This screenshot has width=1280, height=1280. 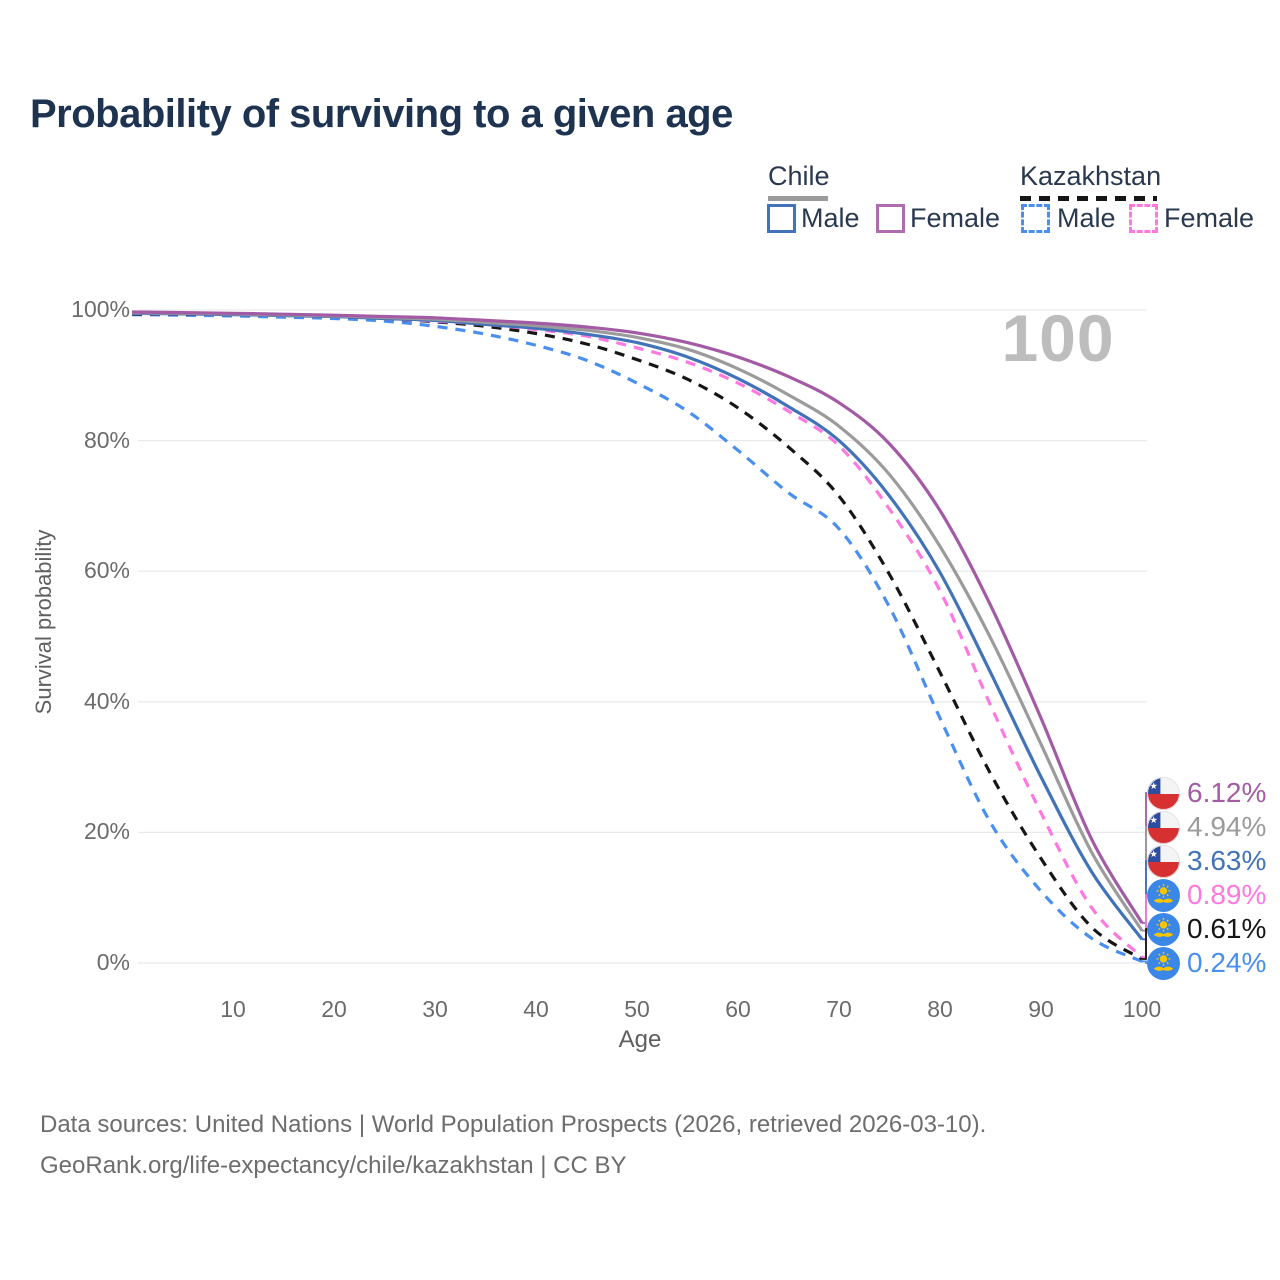 I want to click on x-tick-label-60: 60, so click(x=738, y=1009).